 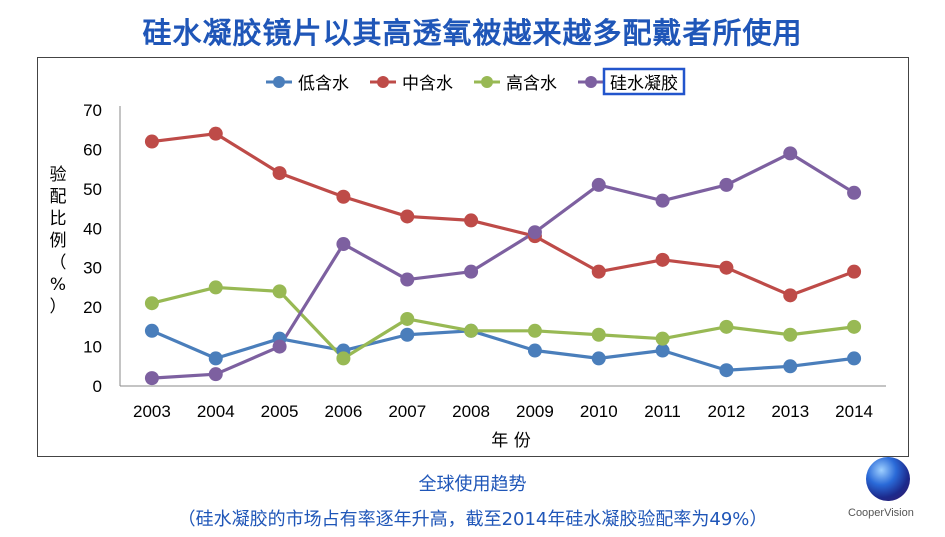 I want to click on y-tick-label: 0, so click(x=97, y=386).